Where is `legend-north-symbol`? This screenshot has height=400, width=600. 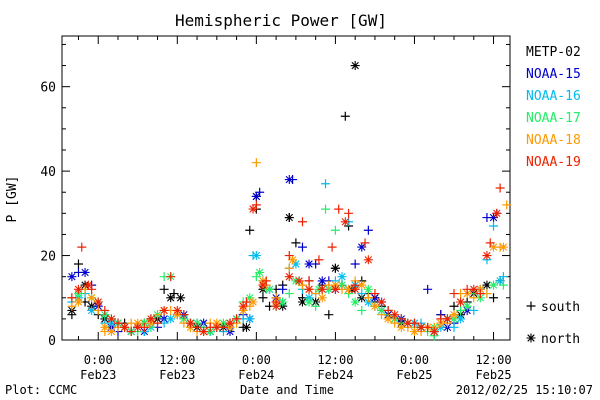
legend-north-symbol is located at coordinates (531, 338).